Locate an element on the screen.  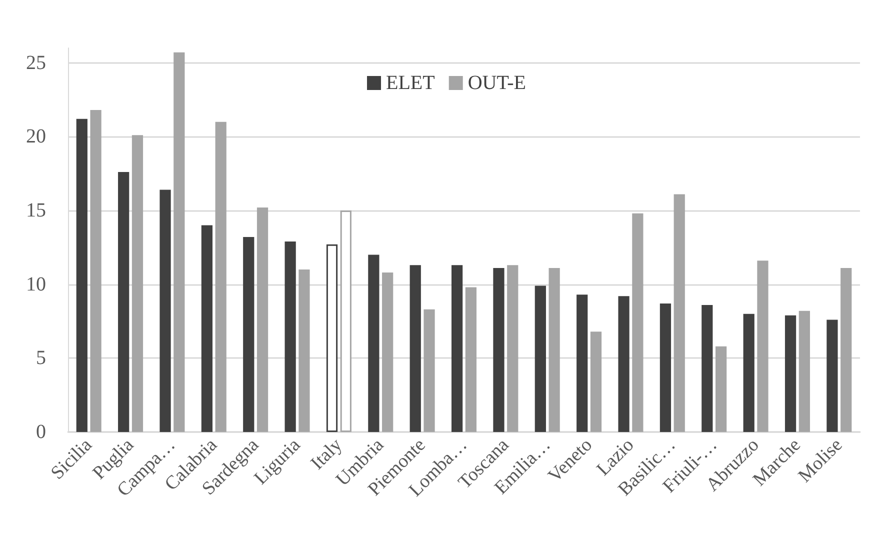
y-tick-label: 5 is located at coordinates (41, 358).